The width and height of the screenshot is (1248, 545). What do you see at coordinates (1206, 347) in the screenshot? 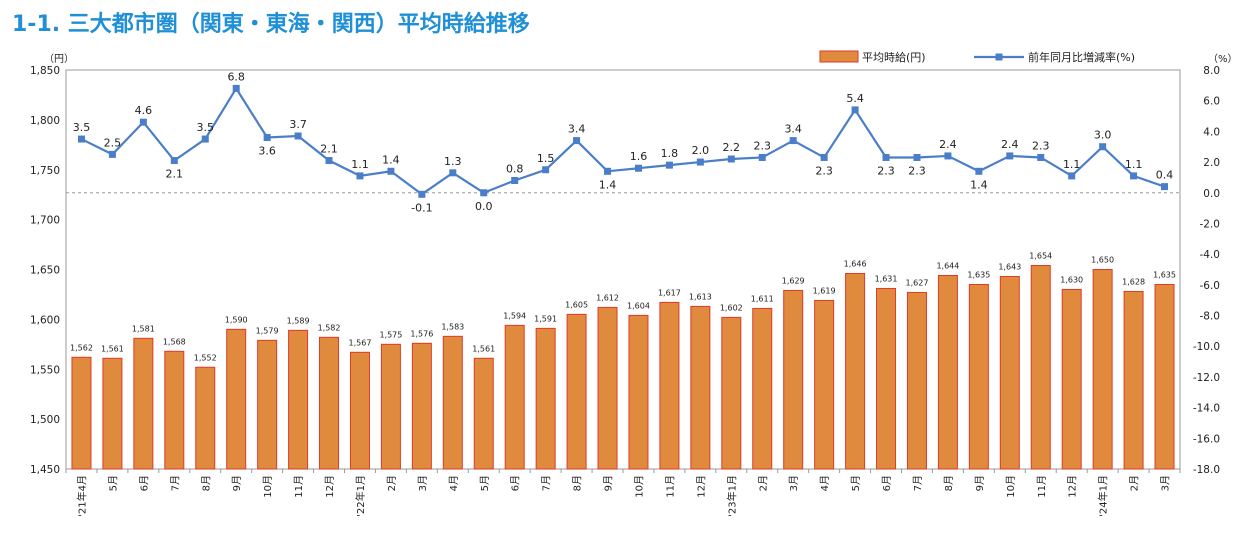
I see `y-right-tick-label: -10.0` at bounding box center [1206, 347].